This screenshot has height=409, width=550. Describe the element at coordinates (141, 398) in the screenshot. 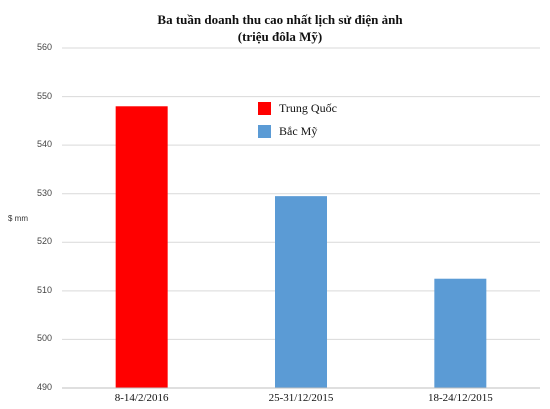

I see `x-tick-label: 8-14/2/2016` at that location.